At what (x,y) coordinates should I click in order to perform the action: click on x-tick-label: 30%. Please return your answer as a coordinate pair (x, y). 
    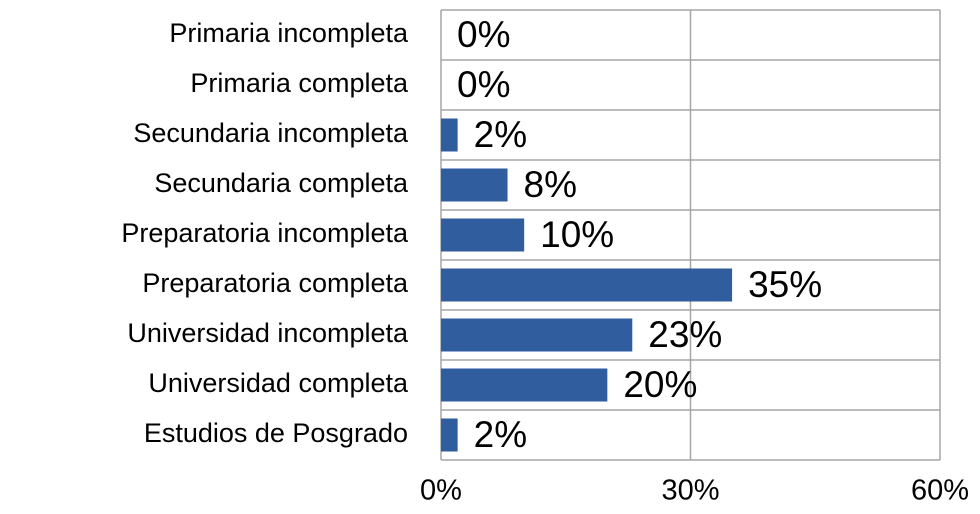
    Looking at the image, I should click on (690, 491).